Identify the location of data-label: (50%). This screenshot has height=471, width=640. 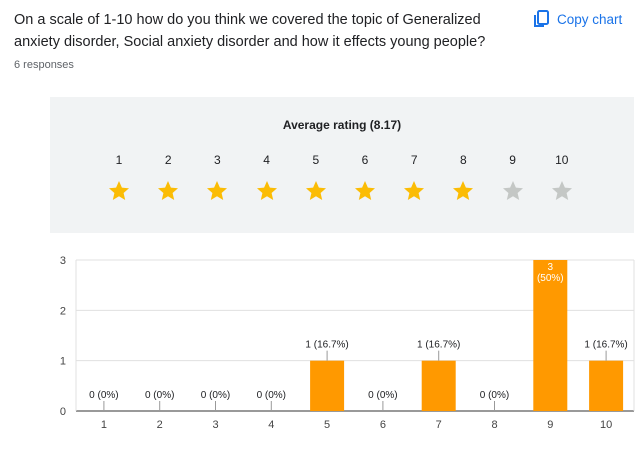
(550, 278).